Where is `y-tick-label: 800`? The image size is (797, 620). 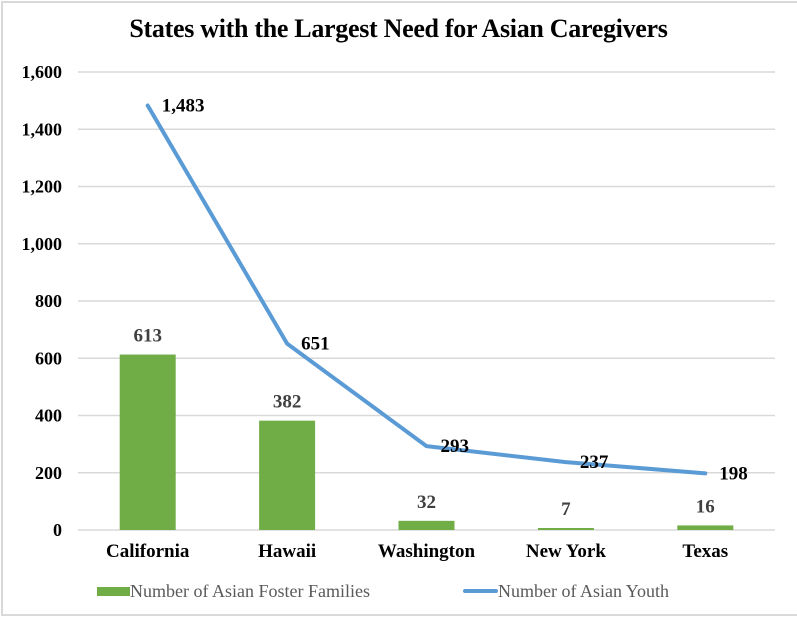
y-tick-label: 800 is located at coordinates (48, 301).